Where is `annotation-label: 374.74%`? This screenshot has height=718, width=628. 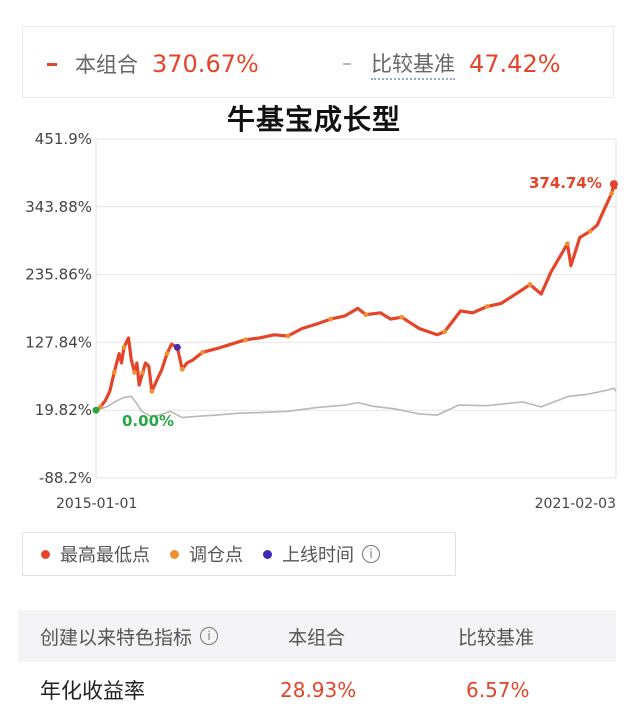
annotation-label: 374.74% is located at coordinates (565, 183).